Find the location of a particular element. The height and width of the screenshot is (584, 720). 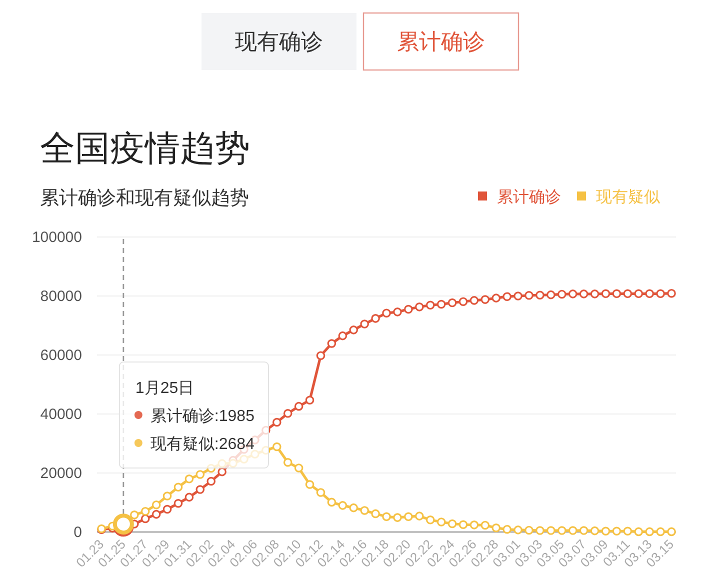

chart-title: 全国疫情趋势 is located at coordinates (145, 148).